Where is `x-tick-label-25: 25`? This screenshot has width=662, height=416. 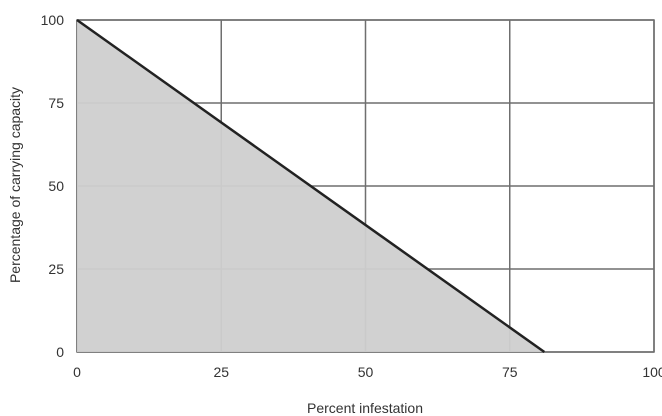 x-tick-label-25: 25 is located at coordinates (221, 372).